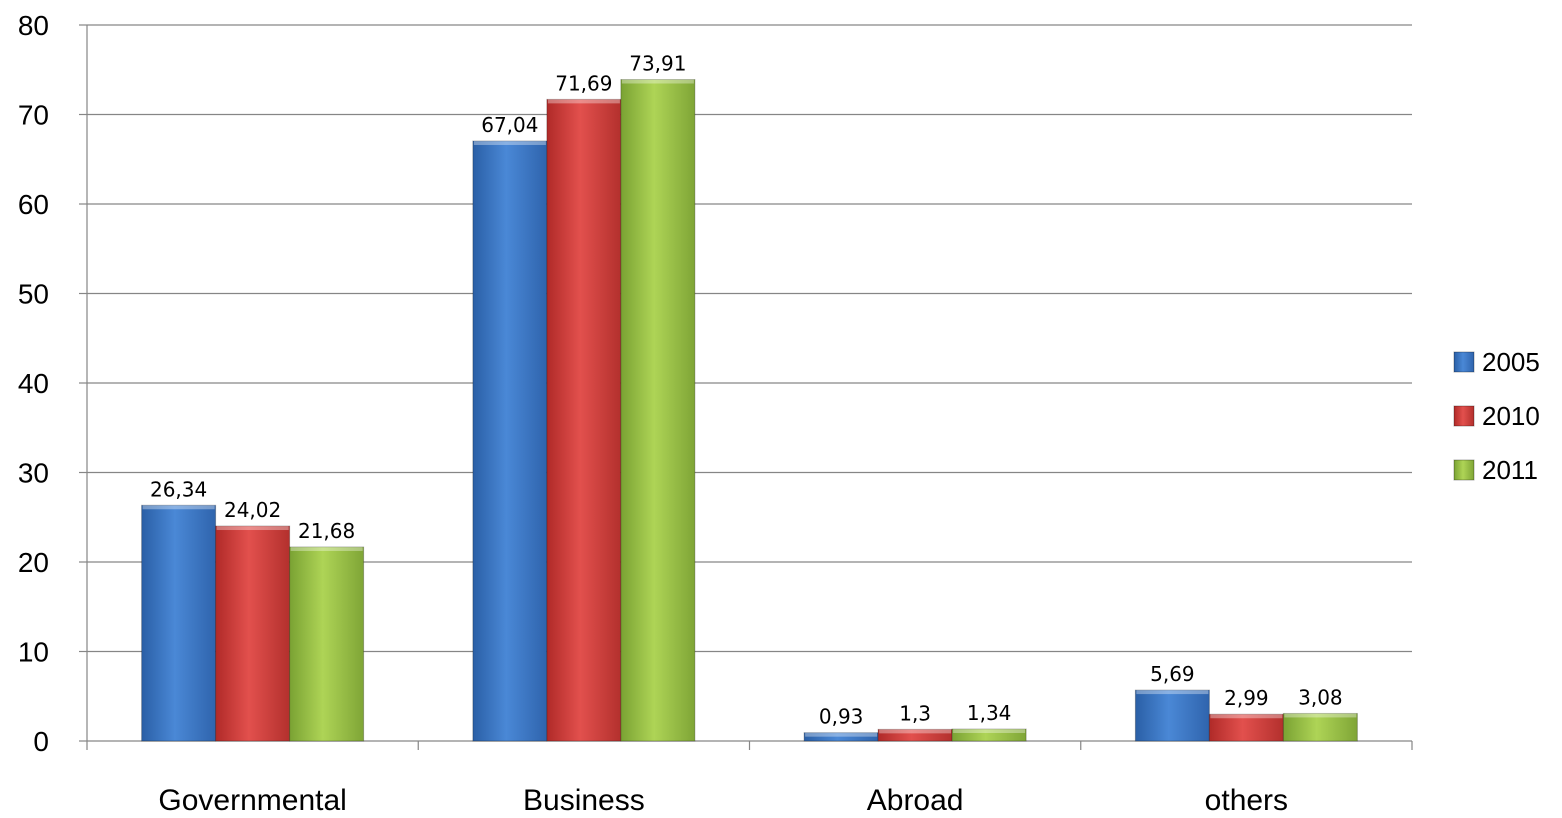 Image resolution: width=1562 pixels, height=818 pixels. What do you see at coordinates (509, 125) in the screenshot?
I see `data-label: 67,04` at bounding box center [509, 125].